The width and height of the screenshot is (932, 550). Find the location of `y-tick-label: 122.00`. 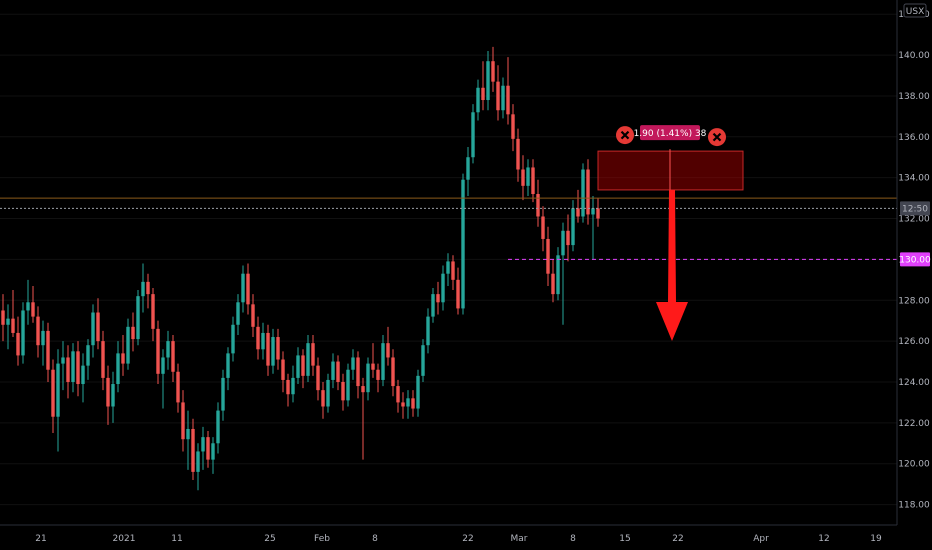

y-tick-label: 122.00 is located at coordinates (914, 424).